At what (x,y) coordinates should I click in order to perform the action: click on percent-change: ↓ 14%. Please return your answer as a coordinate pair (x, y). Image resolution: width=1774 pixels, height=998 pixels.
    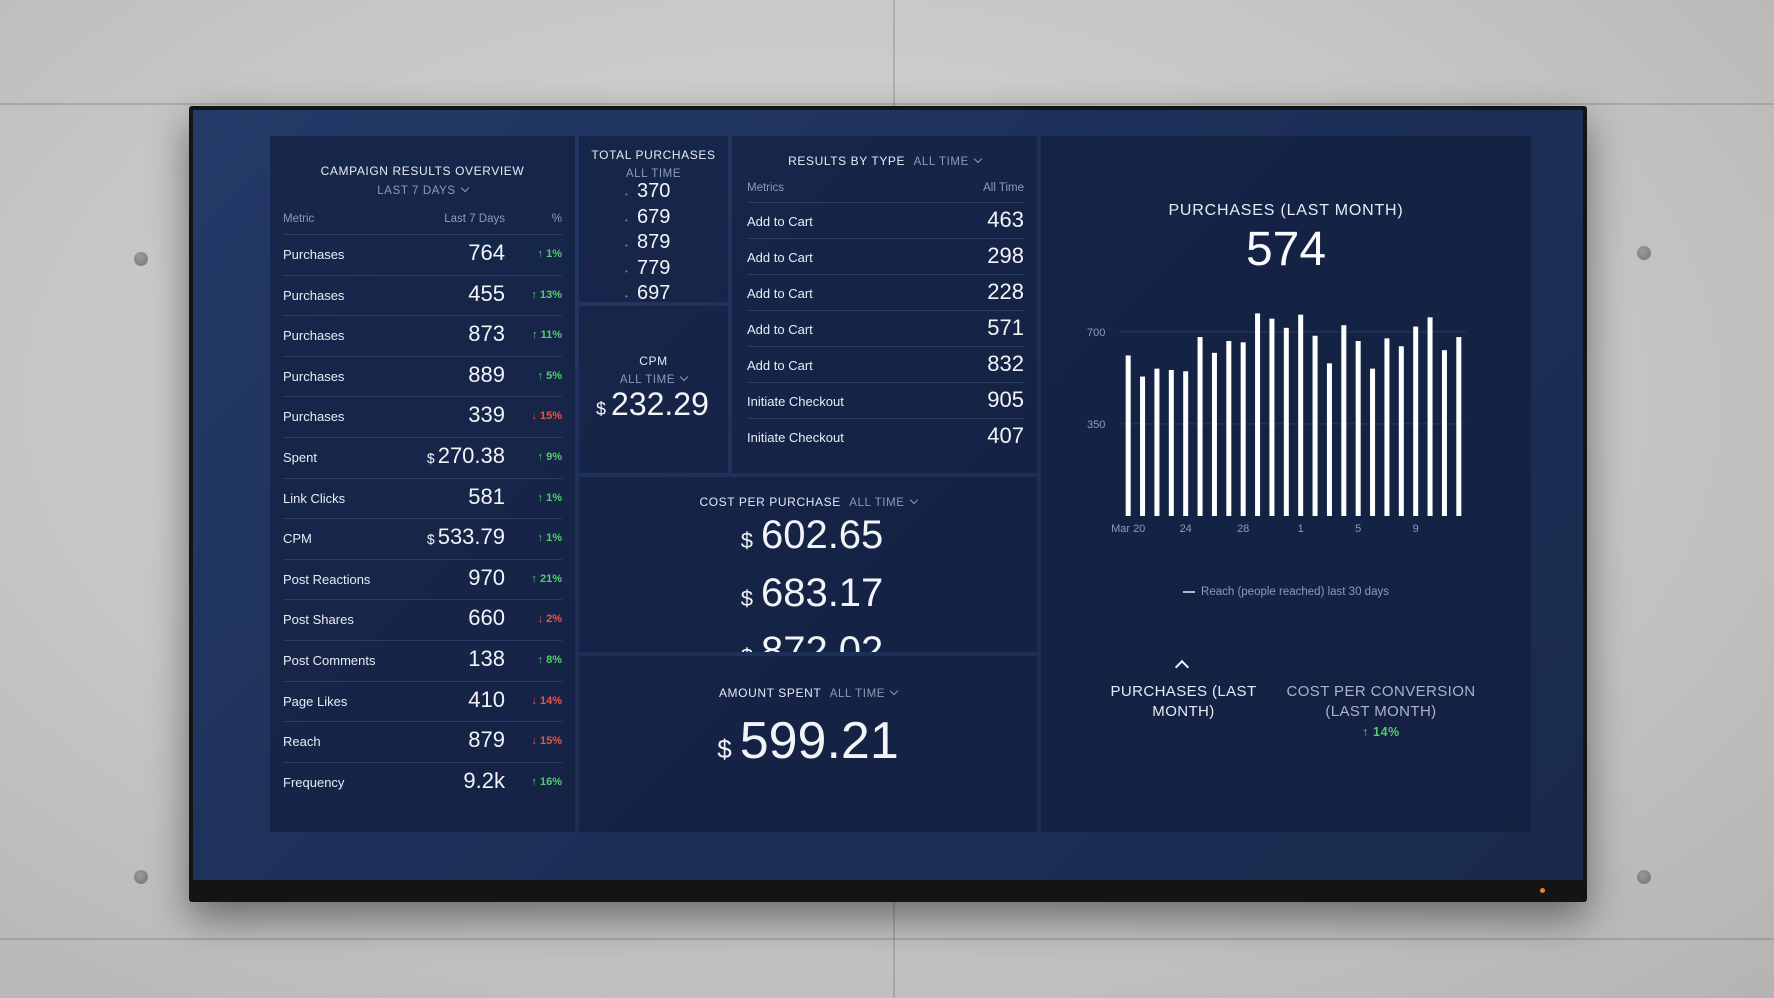
    Looking at the image, I should click on (546, 700).